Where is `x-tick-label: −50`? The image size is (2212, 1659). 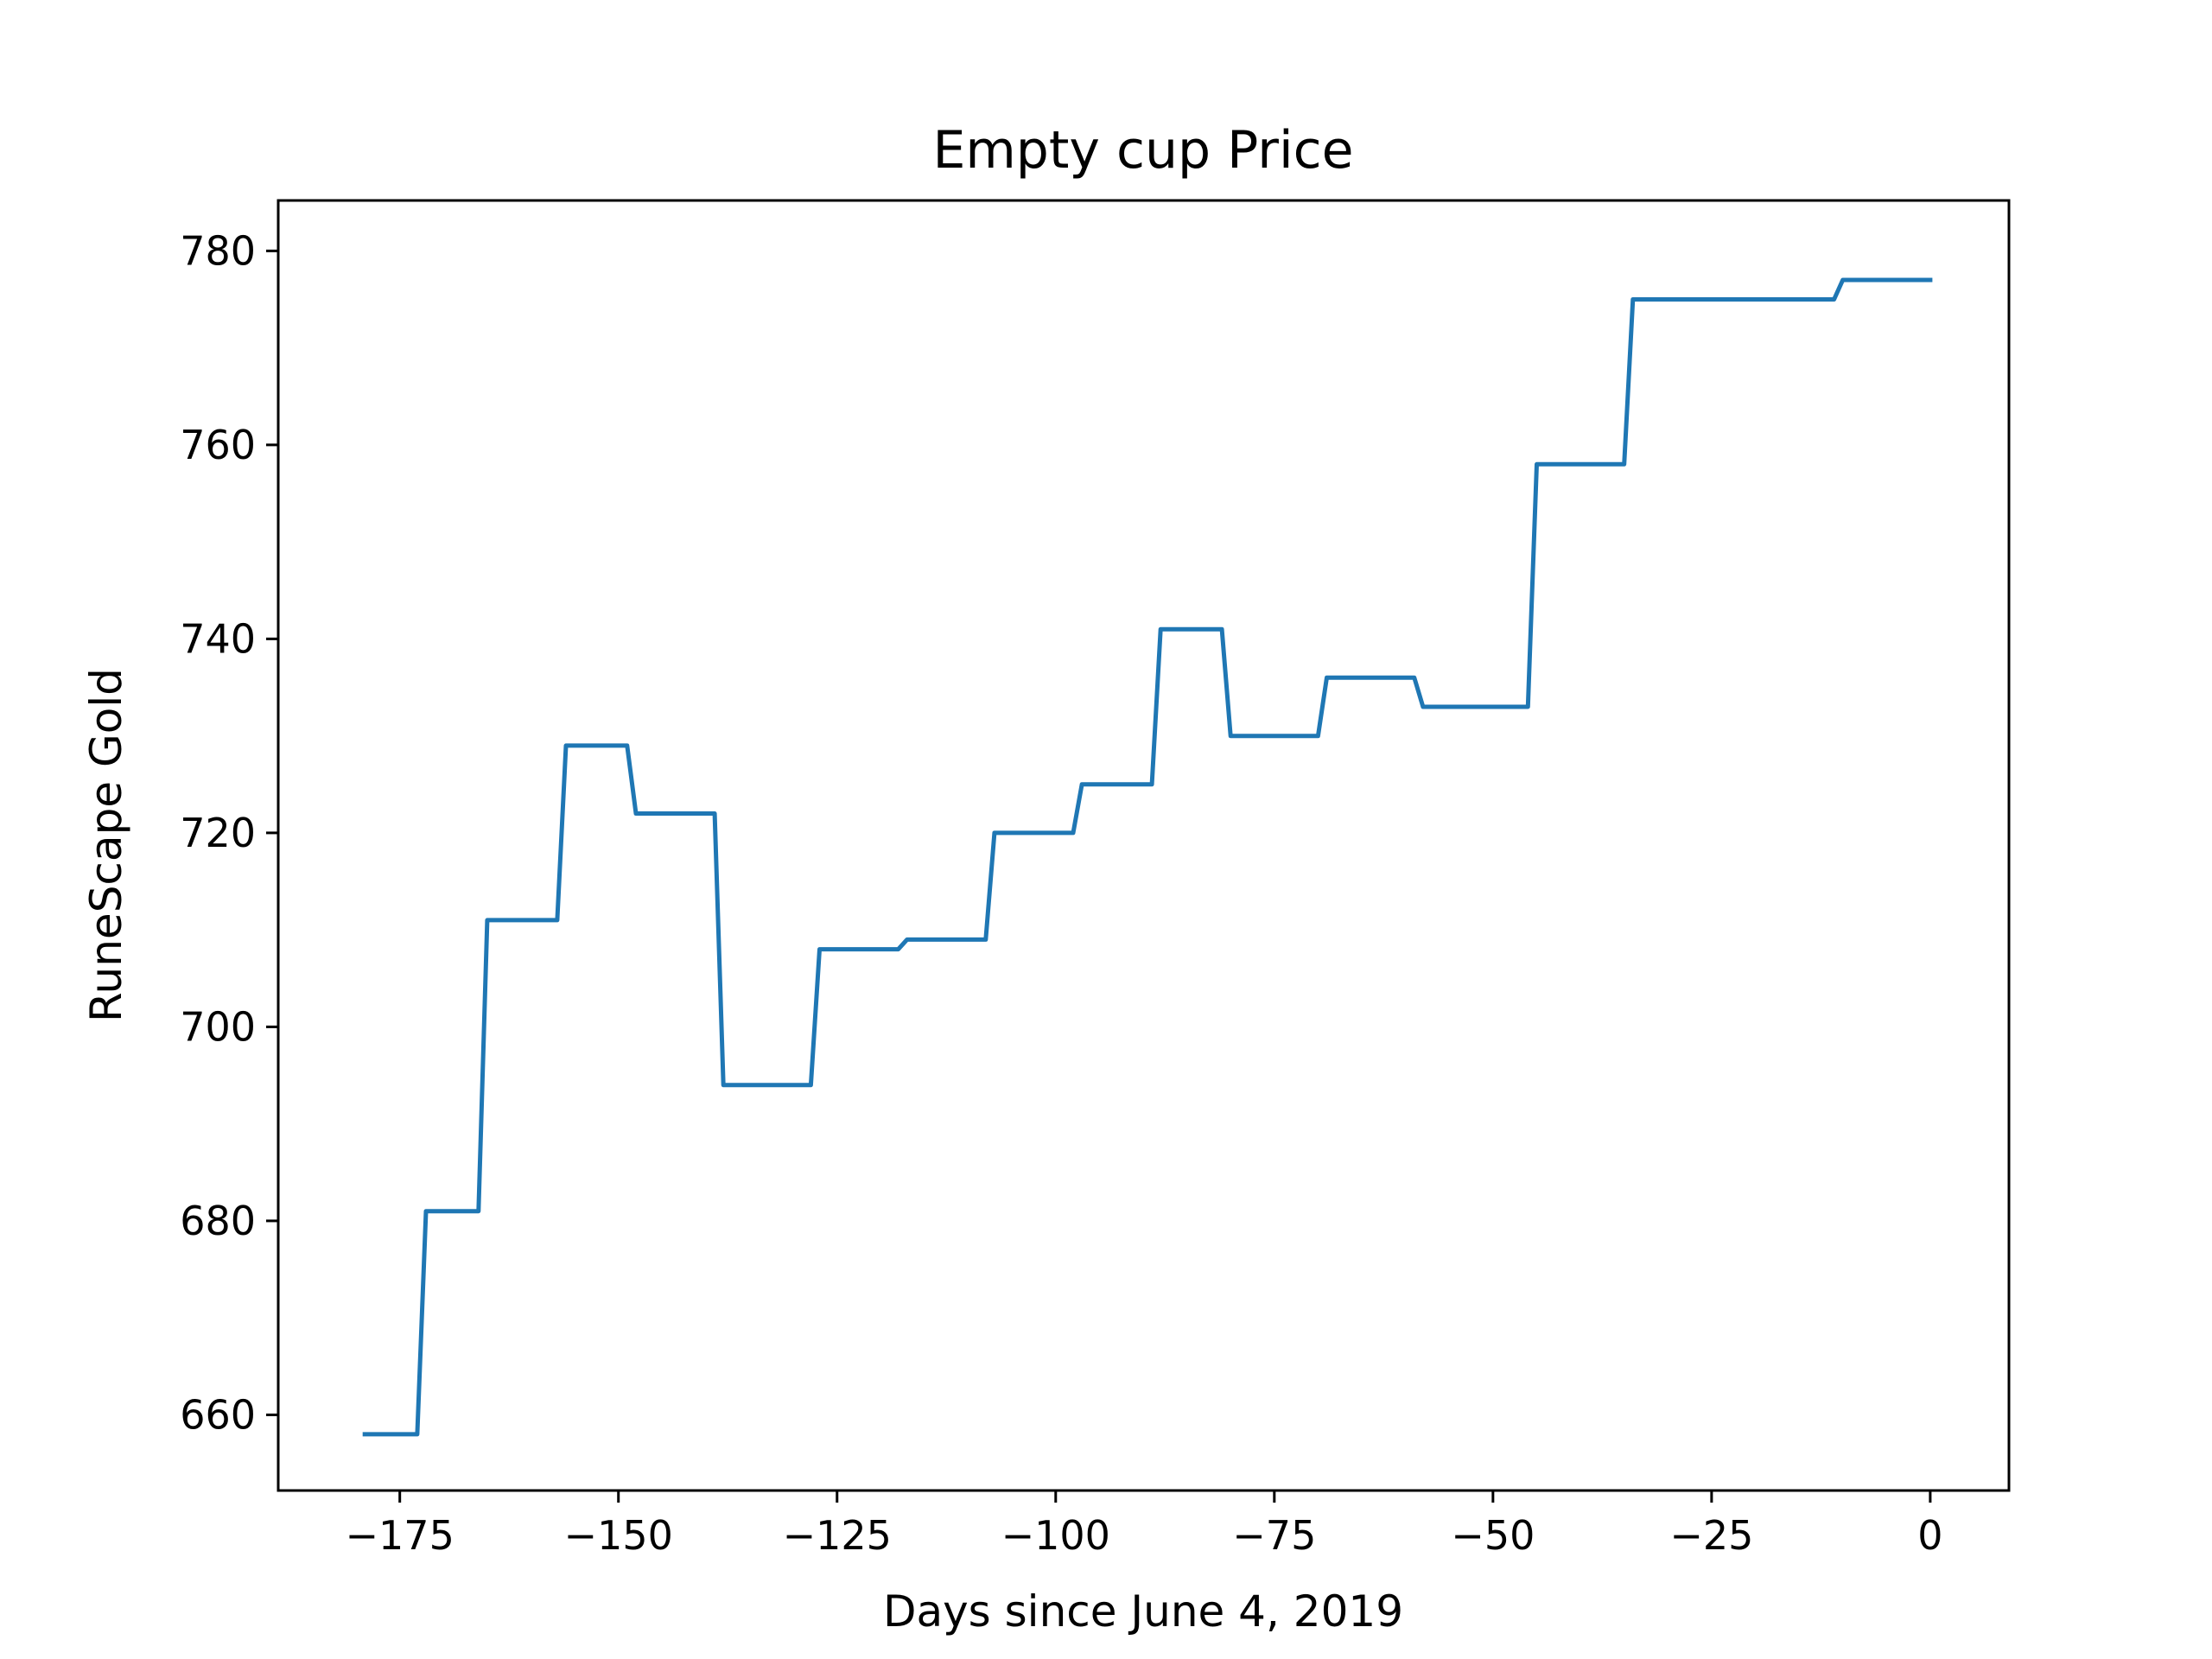
x-tick-label: −50 is located at coordinates (1493, 1535).